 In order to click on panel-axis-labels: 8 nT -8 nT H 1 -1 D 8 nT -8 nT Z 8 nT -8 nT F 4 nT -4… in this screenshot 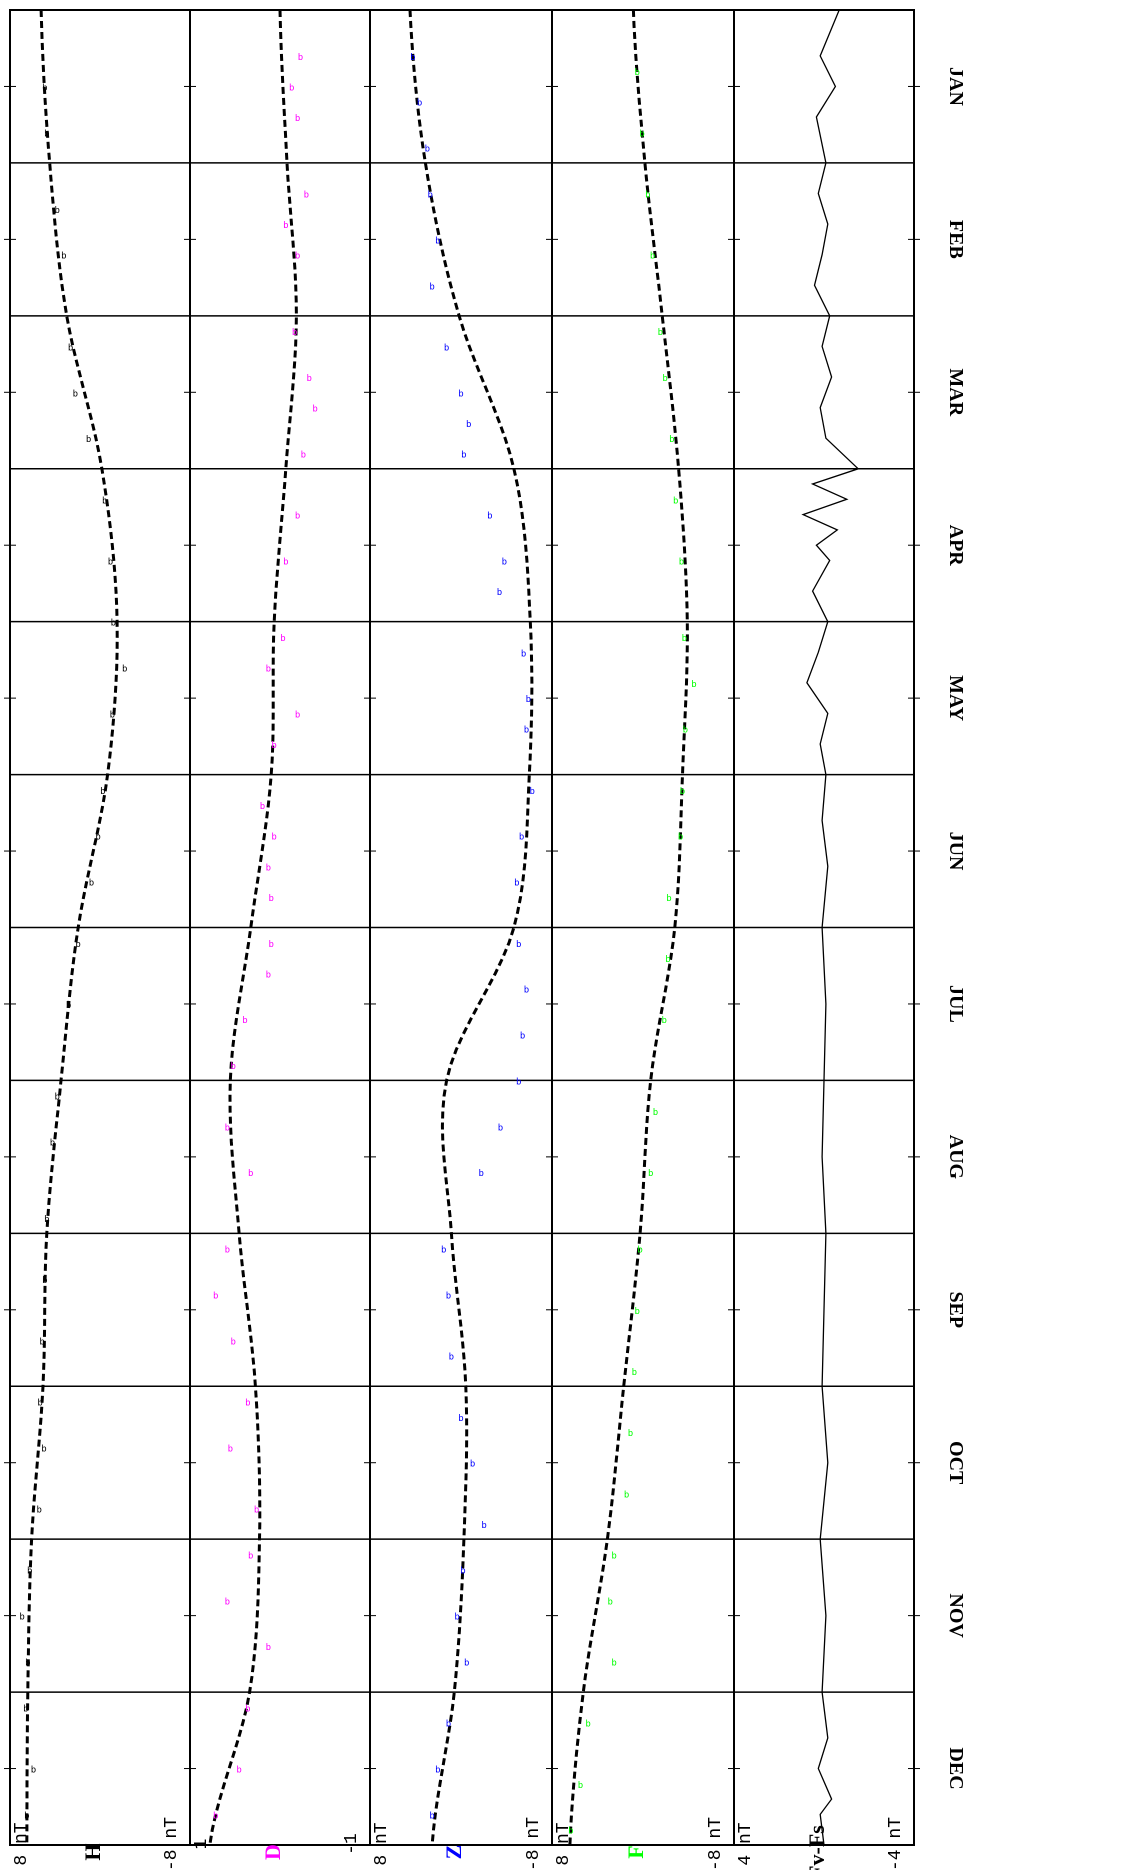, I will do `click(459, 1843)`.